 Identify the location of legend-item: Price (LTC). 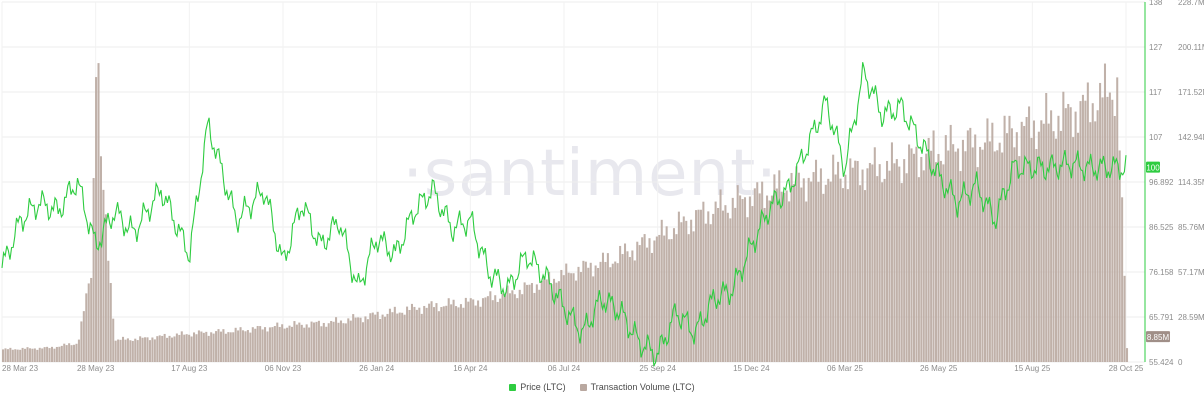
(537, 387).